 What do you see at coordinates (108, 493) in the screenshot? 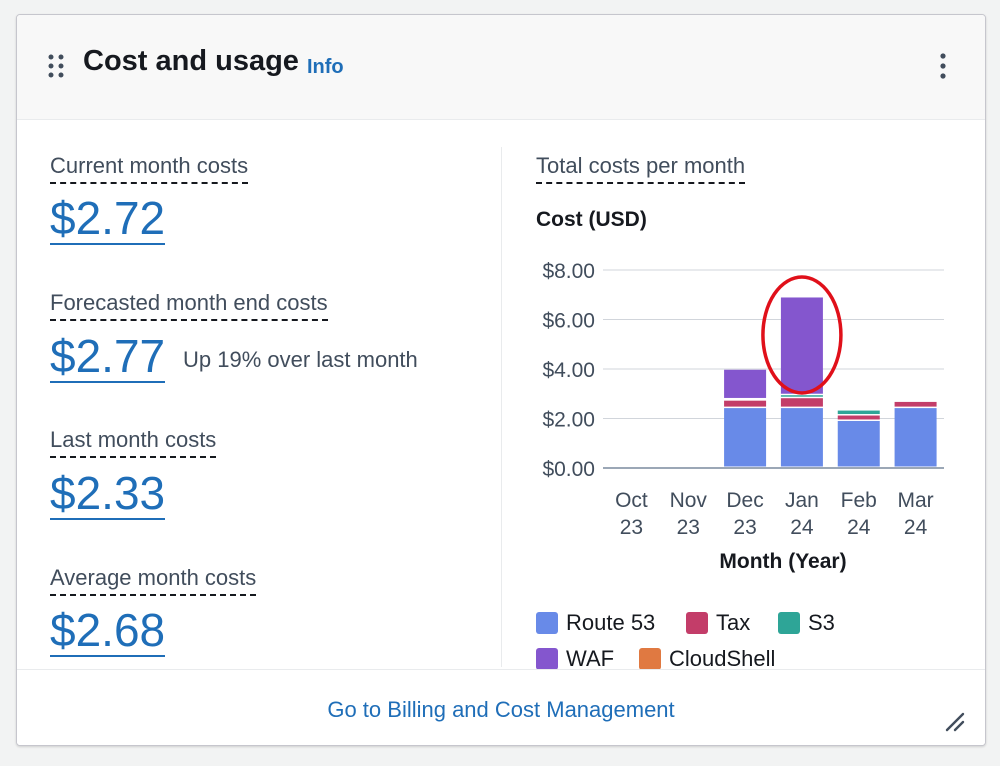
I see `last-month-costs-value: $2.33` at bounding box center [108, 493].